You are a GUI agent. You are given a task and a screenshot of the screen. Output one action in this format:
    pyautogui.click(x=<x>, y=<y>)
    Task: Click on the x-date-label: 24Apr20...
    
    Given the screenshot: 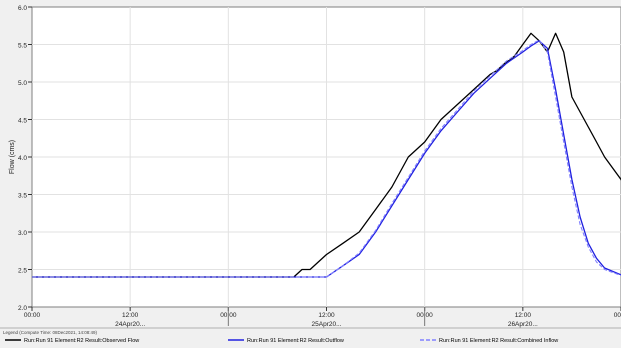 What is the action you would take?
    pyautogui.click(x=130, y=324)
    